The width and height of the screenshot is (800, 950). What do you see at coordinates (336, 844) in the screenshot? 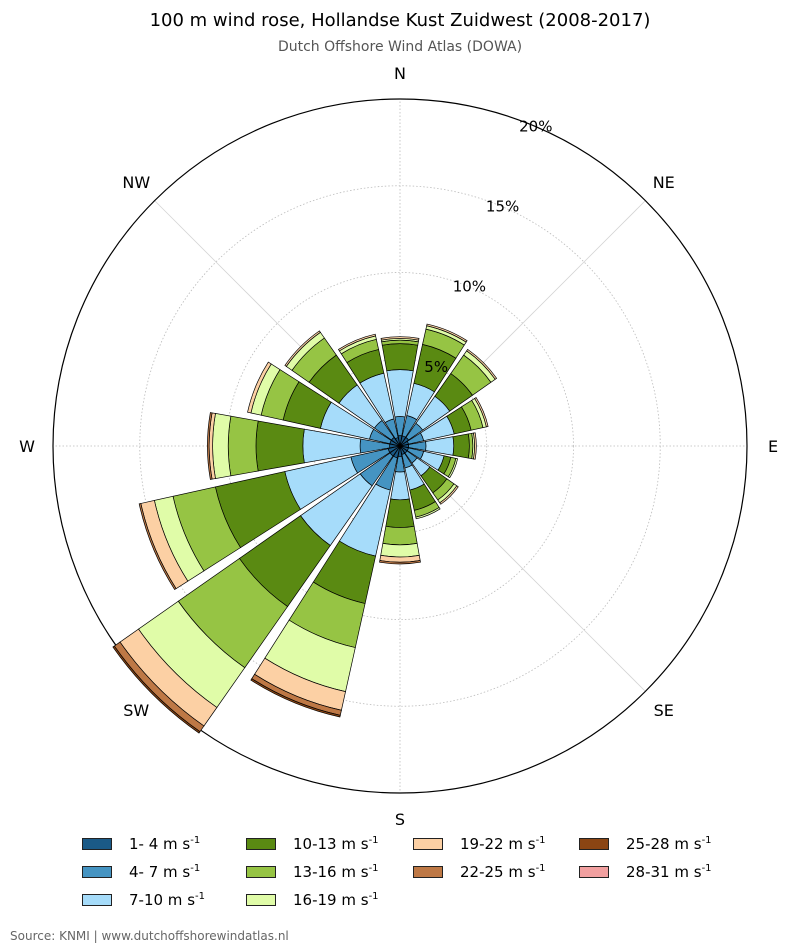
I see `legend-label: 10-13 m s-1` at bounding box center [336, 844].